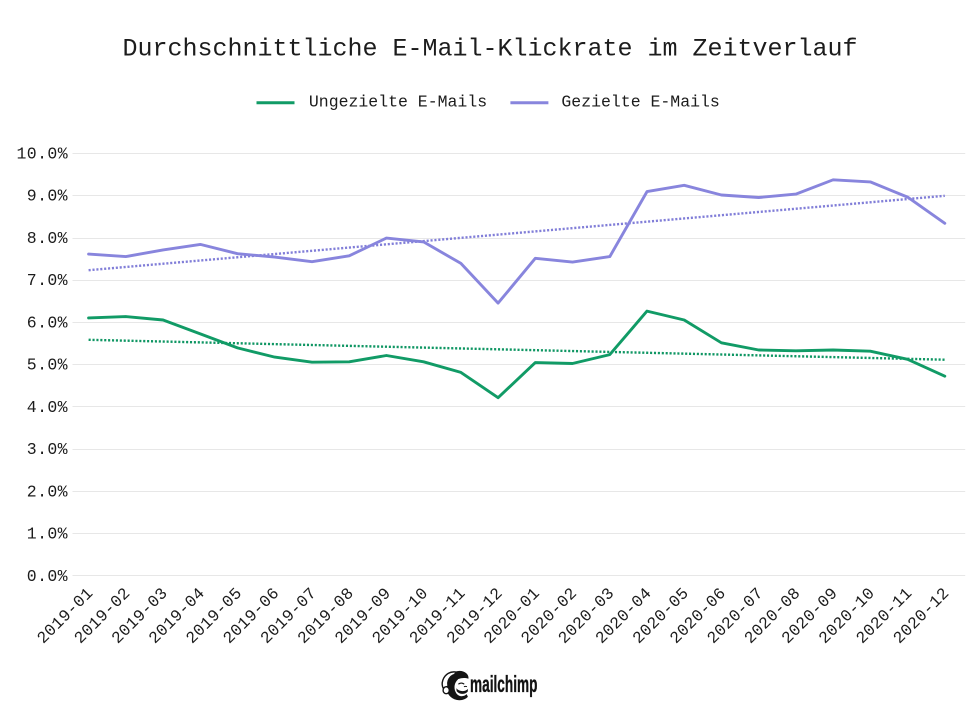 This screenshot has width=980, height=718. I want to click on svg-text: 4.0%, so click(47, 407).